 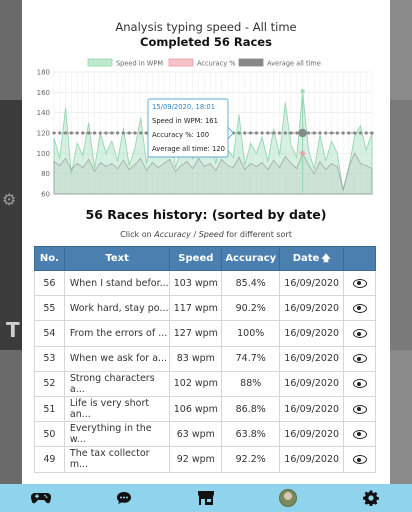 What do you see at coordinates (326, 258) in the screenshot?
I see `sort-up-icon: 🡅` at bounding box center [326, 258].